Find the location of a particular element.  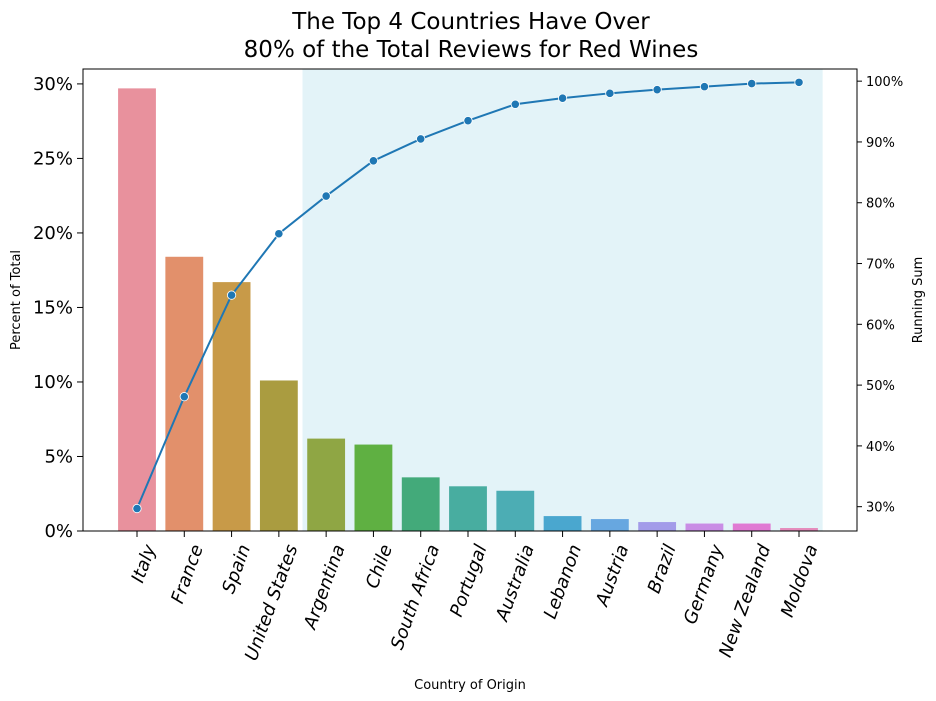

x-tick-label: Moldova is located at coordinates (800, 581).